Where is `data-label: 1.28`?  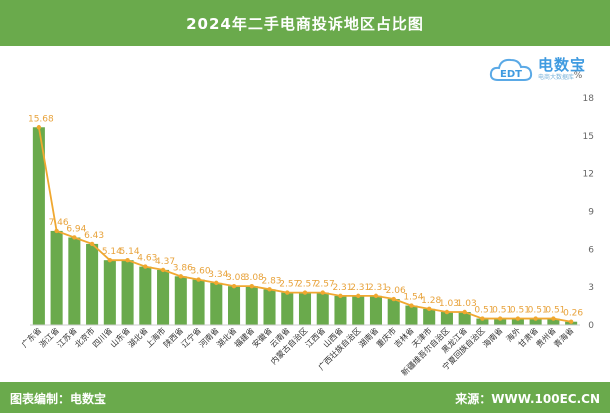
data-label: 1.28 is located at coordinates (431, 301).